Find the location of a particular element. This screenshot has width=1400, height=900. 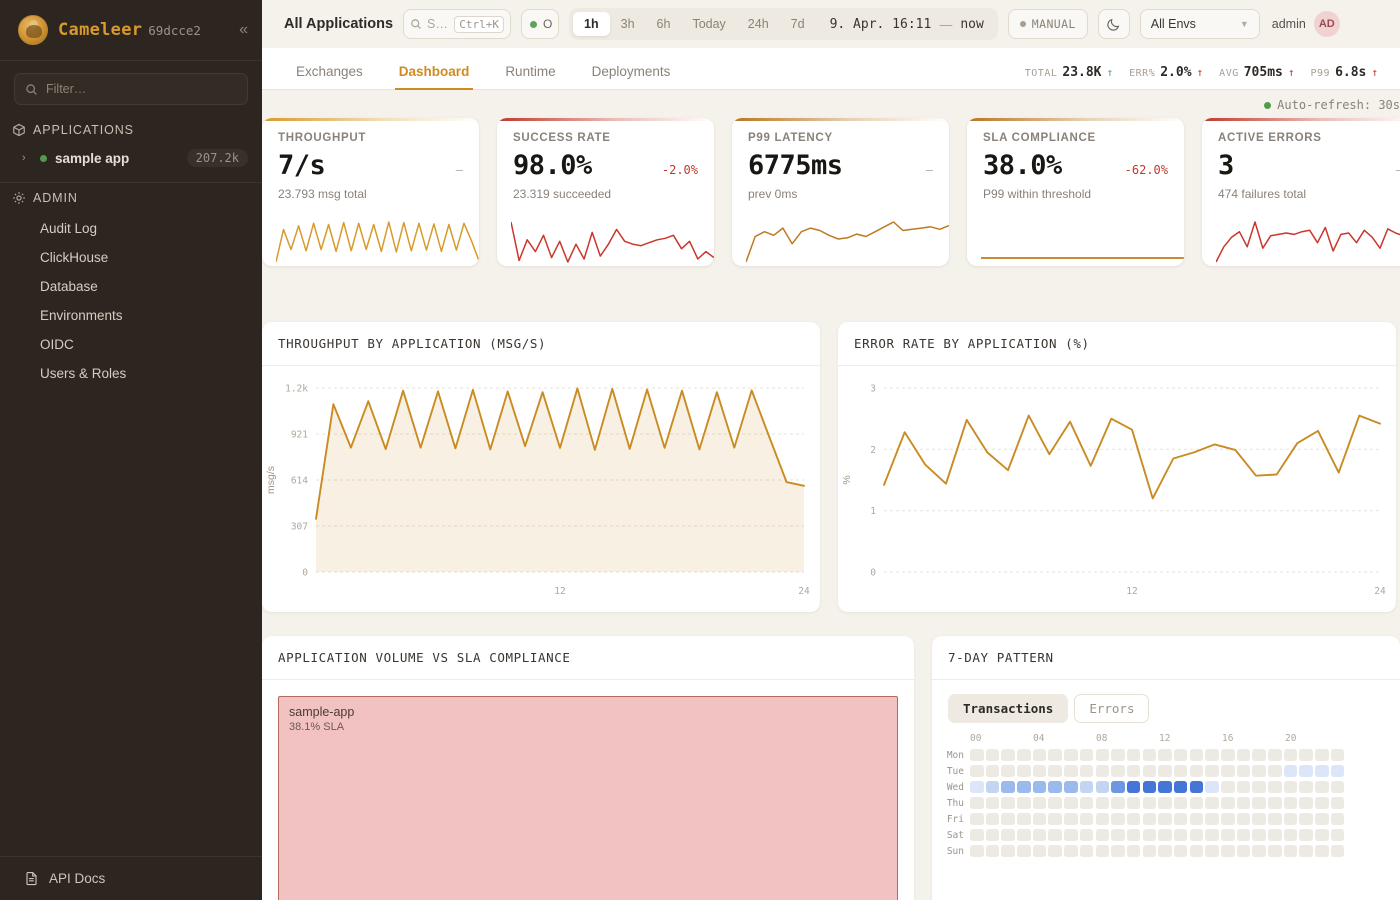

range-from: 9. Apr. 16:11 is located at coordinates (880, 24).